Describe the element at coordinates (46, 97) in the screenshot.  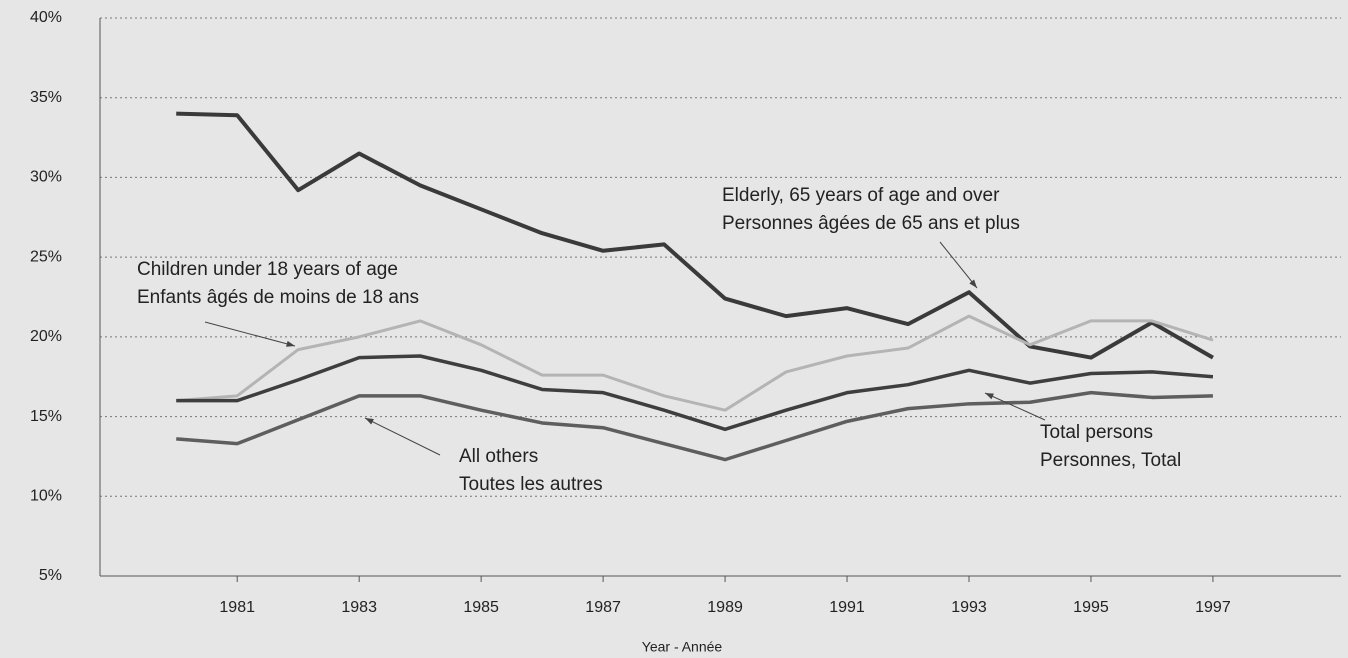
I see `y-tick-label: 35%` at that location.